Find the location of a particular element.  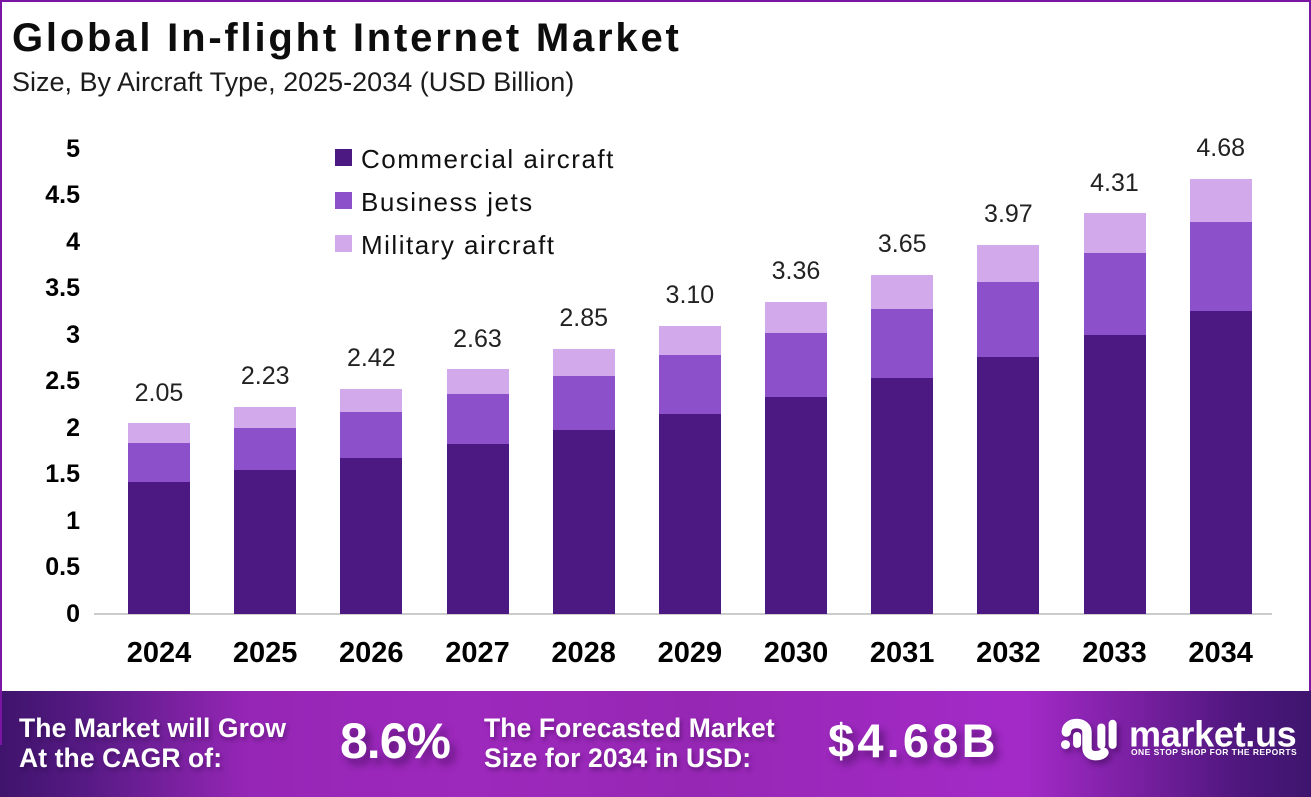

svg-text: ONE STOP SHOP FOR THE REPORTS is located at coordinates (1214, 752).